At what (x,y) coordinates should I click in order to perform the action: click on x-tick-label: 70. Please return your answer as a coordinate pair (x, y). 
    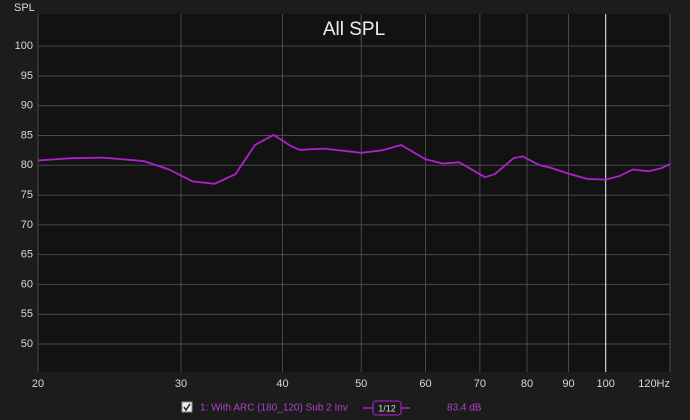
    Looking at the image, I should click on (480, 384).